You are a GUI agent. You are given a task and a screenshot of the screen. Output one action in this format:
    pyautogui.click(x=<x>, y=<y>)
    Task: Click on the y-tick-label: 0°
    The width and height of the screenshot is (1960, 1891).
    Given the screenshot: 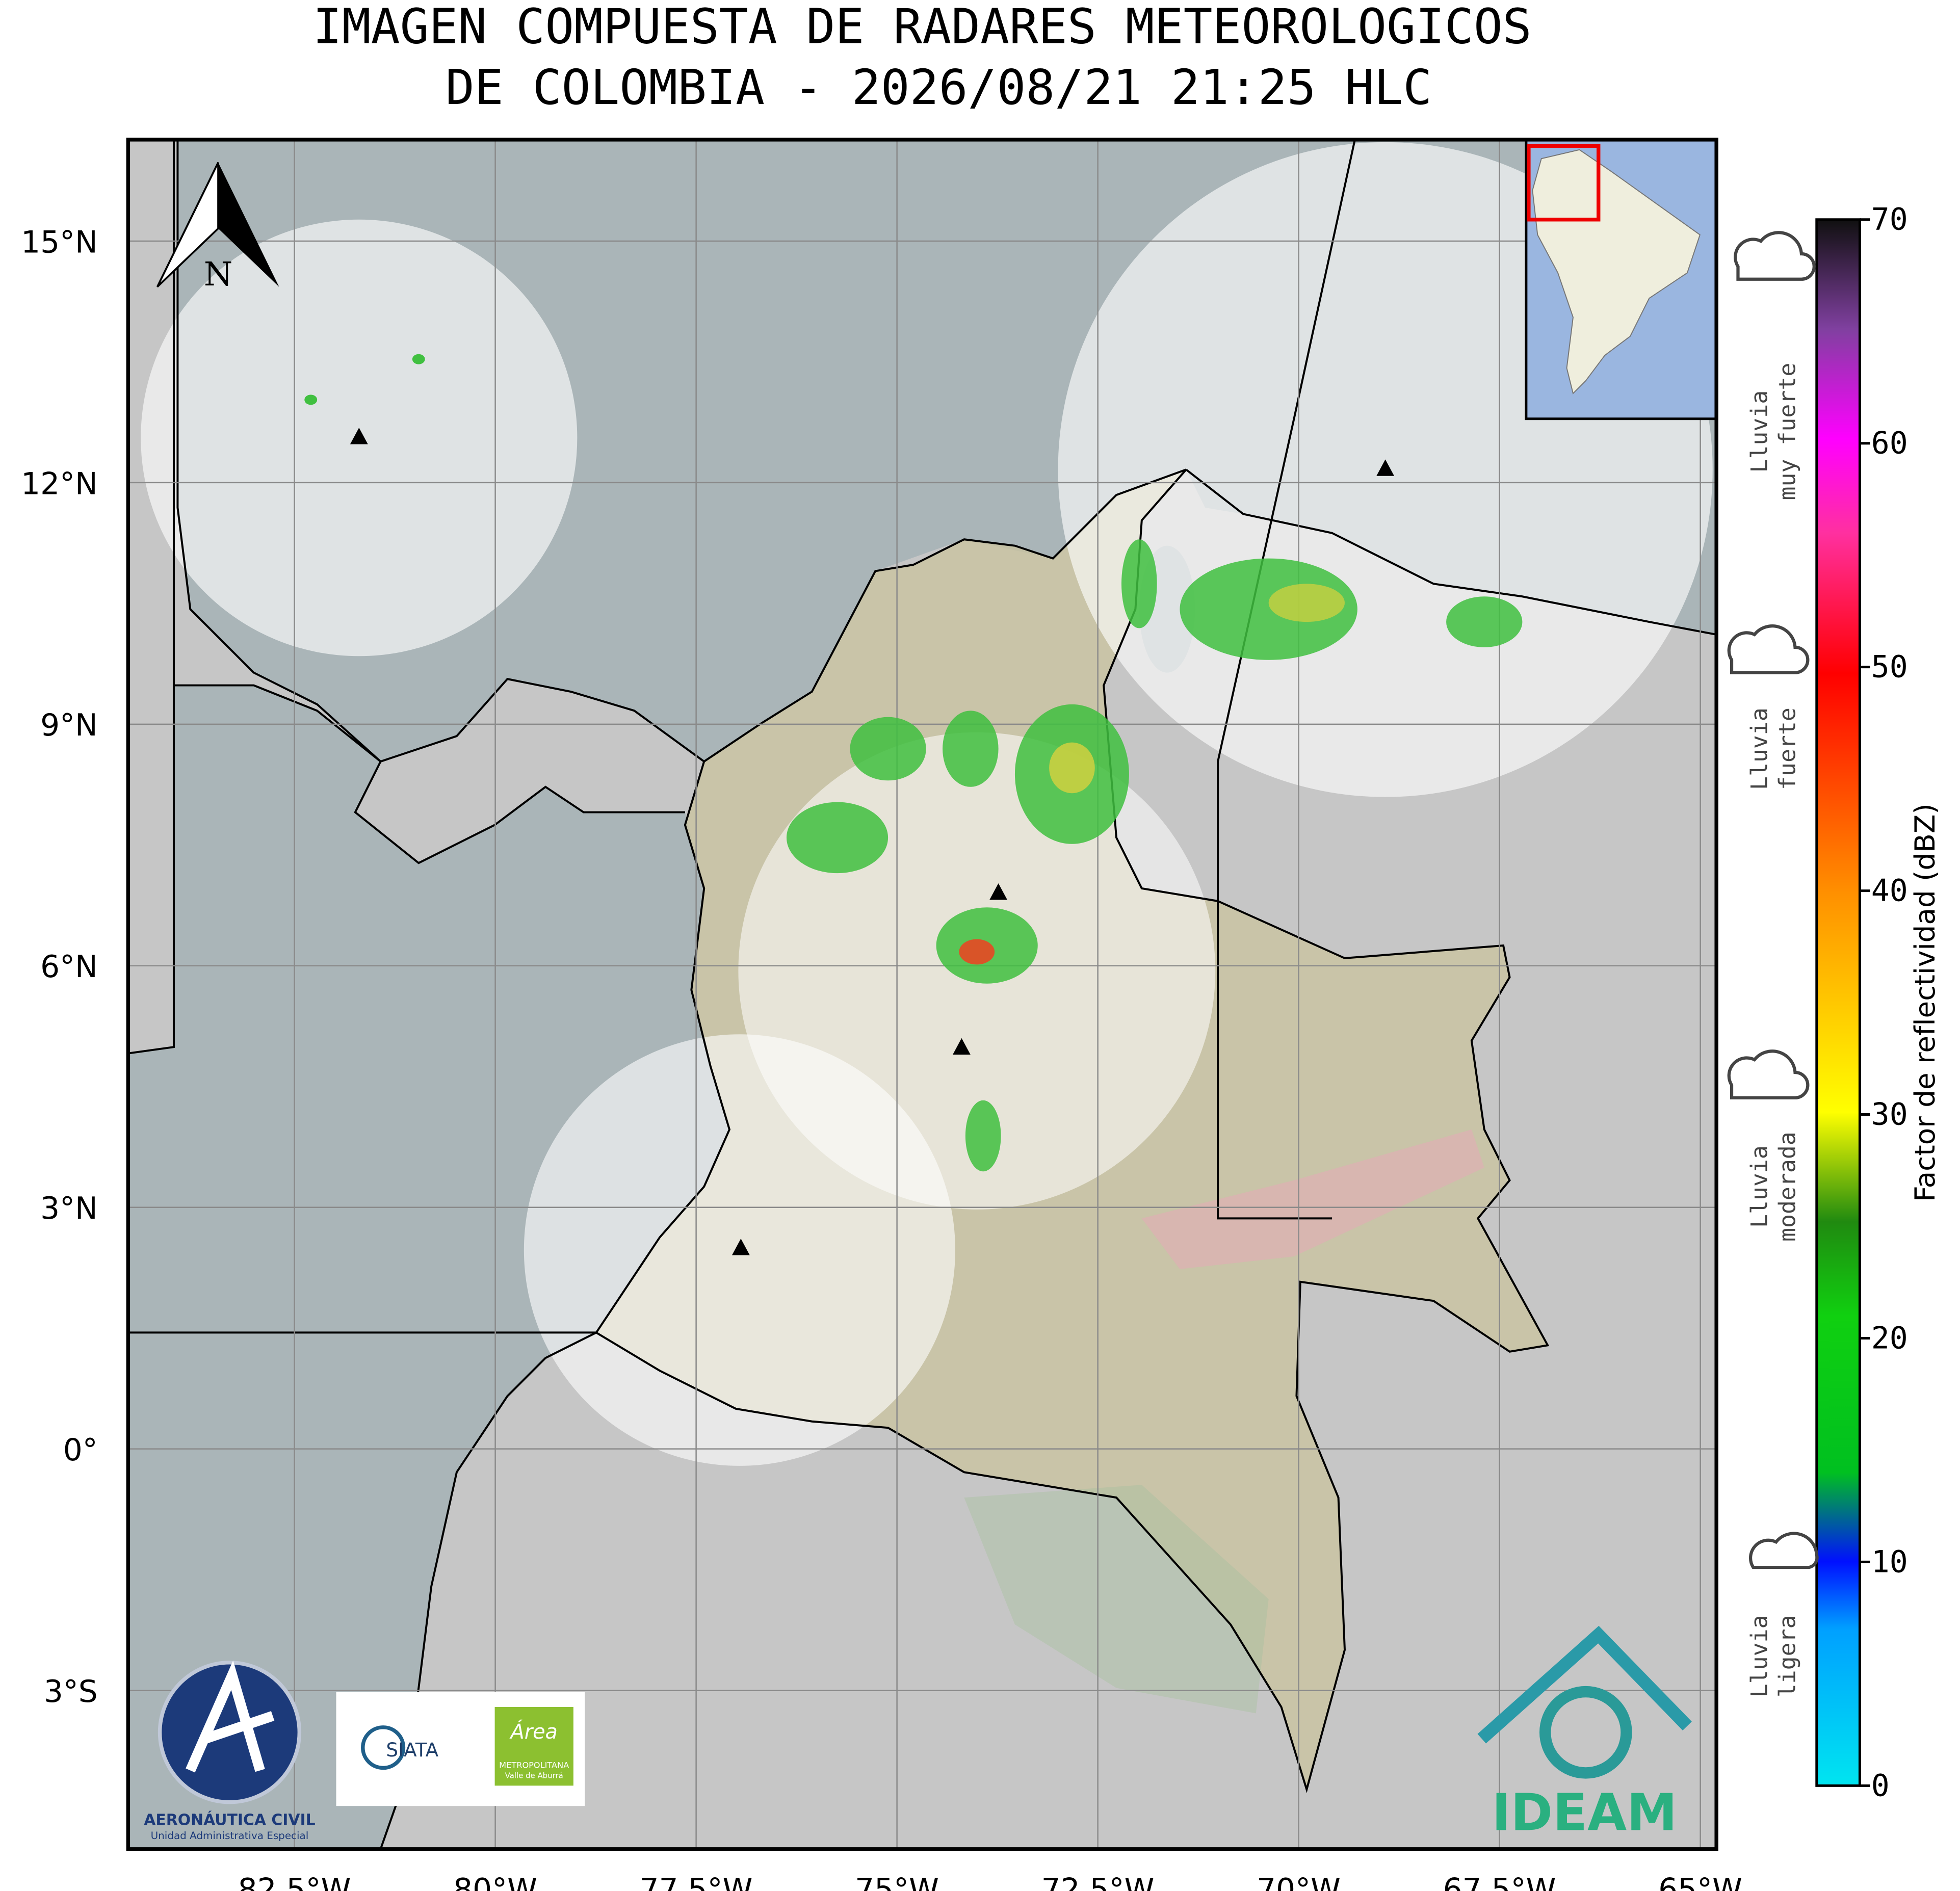 What is the action you would take?
    pyautogui.click(x=80, y=1450)
    